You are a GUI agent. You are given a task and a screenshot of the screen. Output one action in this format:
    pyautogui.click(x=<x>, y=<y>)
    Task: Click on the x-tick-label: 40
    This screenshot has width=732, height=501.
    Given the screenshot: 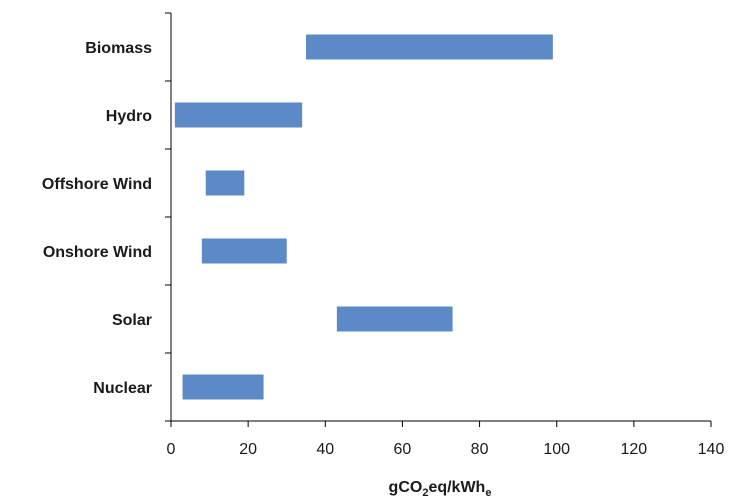 What is the action you would take?
    pyautogui.click(x=325, y=449)
    